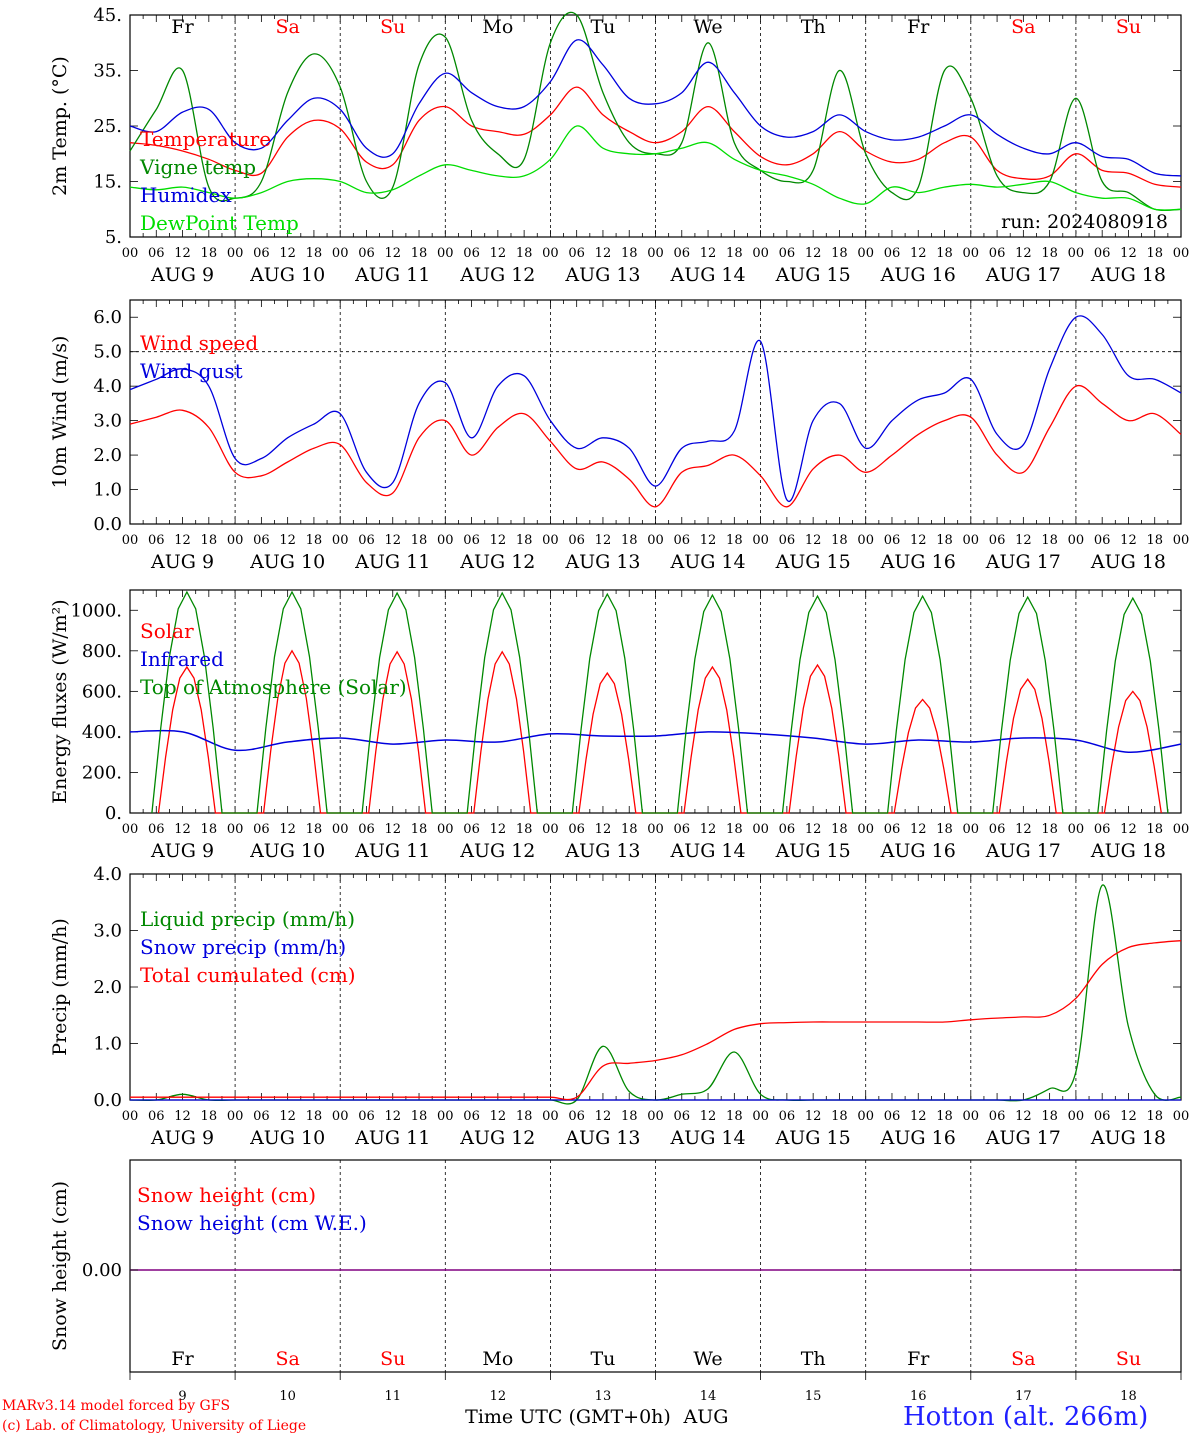 The width and height of the screenshot is (1194, 1440). Describe the element at coordinates (248, 975) in the screenshot. I see `legend-entry: Total cumulated (cm)` at that location.